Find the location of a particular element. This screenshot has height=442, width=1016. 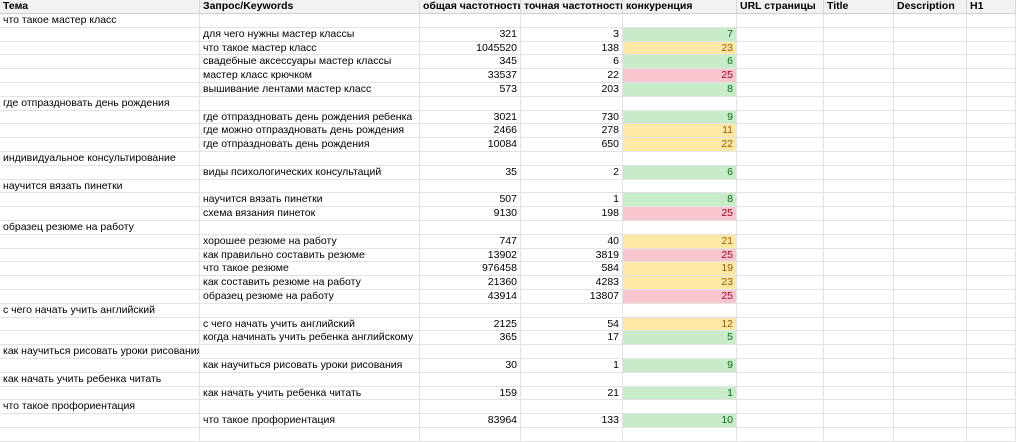

cell-competition: 9 is located at coordinates (680, 365).